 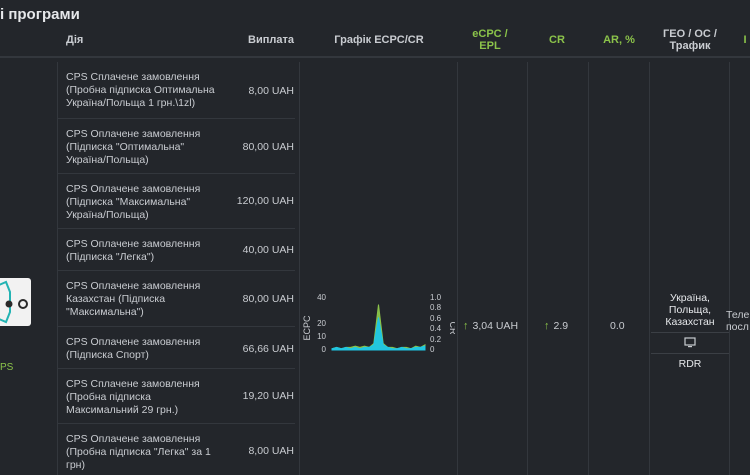 I want to click on header-ecpc-line1: eCPC /, so click(x=490, y=34).